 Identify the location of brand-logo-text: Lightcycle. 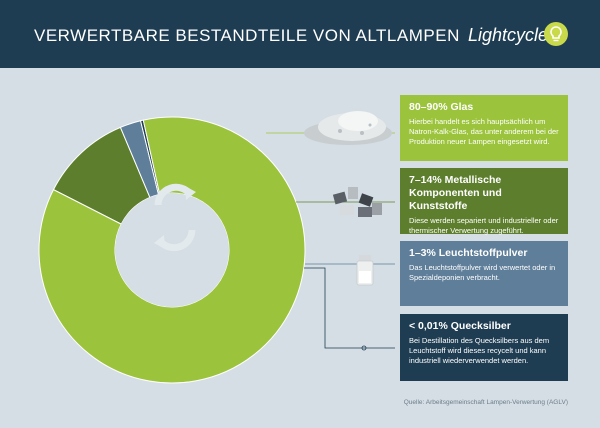
(507, 35).